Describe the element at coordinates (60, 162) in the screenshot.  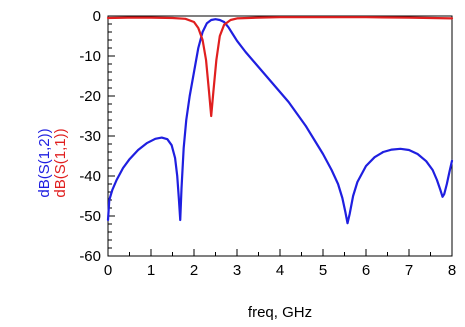
I see `y-axis-label-part-2: dB(S(1,1))` at that location.